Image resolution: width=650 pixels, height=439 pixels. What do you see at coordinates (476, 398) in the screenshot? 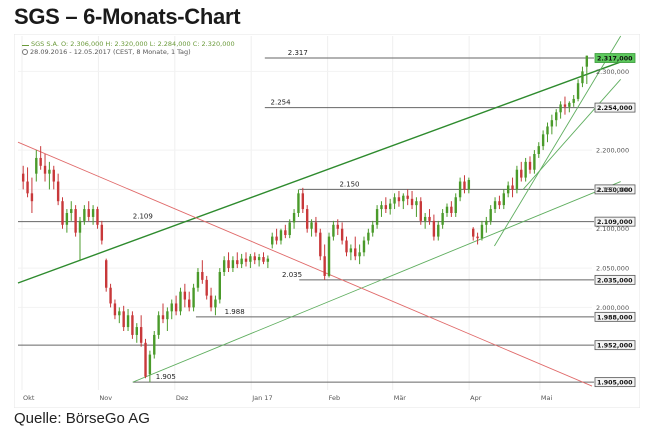
I see `x-tick-label: Apr` at bounding box center [476, 398].